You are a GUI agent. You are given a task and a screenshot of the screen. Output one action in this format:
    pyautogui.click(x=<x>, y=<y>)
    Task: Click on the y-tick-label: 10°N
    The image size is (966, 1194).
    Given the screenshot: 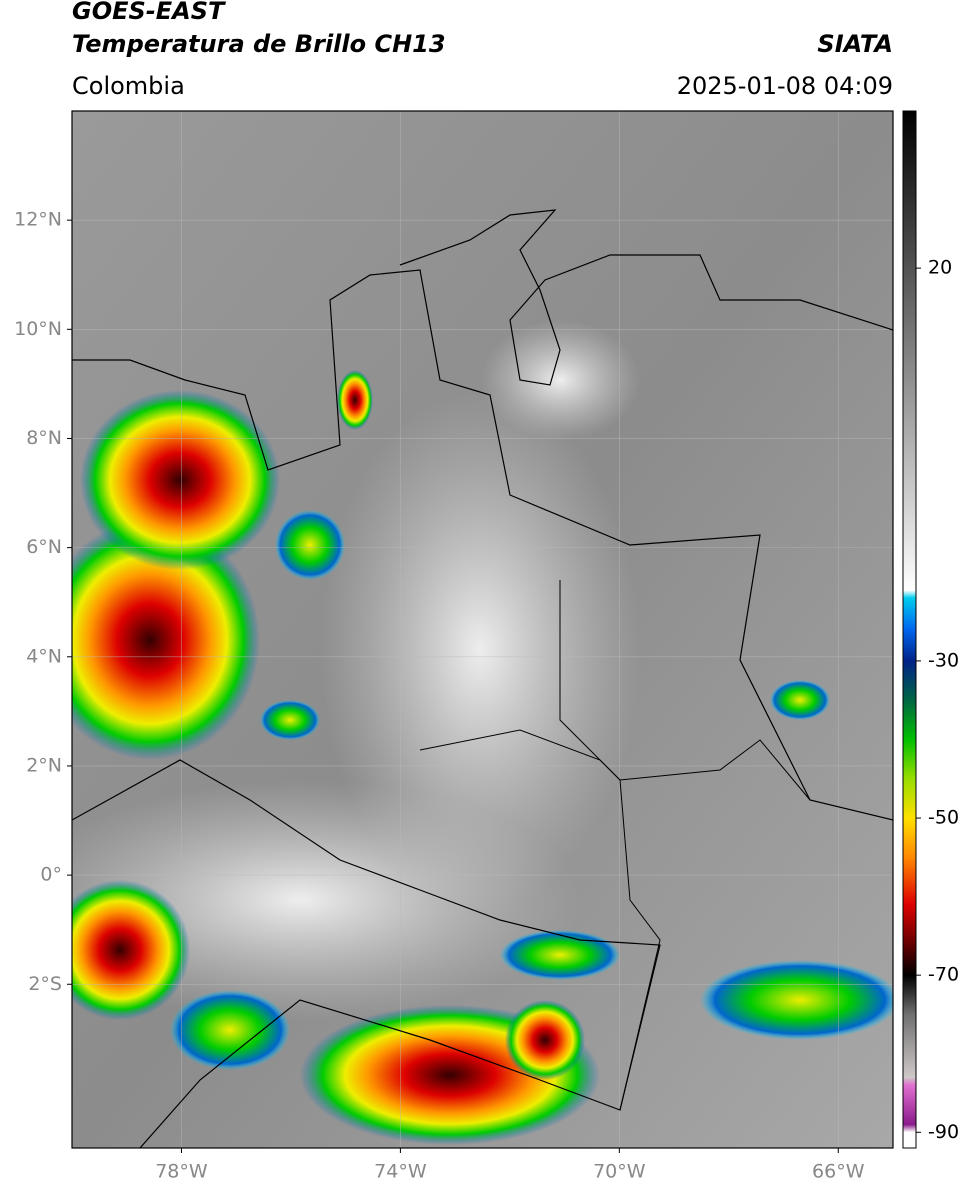 What is the action you would take?
    pyautogui.click(x=38, y=329)
    